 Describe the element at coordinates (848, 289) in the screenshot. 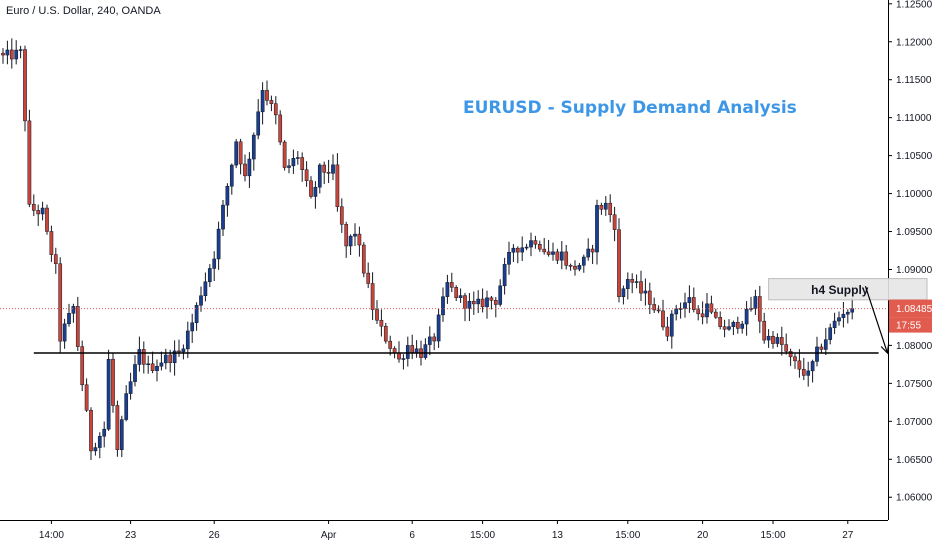

I see `supply-zone` at that location.